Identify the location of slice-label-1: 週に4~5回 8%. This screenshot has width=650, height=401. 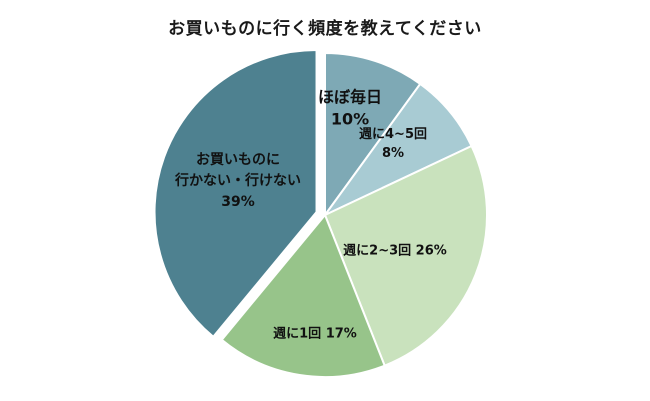
(393, 144).